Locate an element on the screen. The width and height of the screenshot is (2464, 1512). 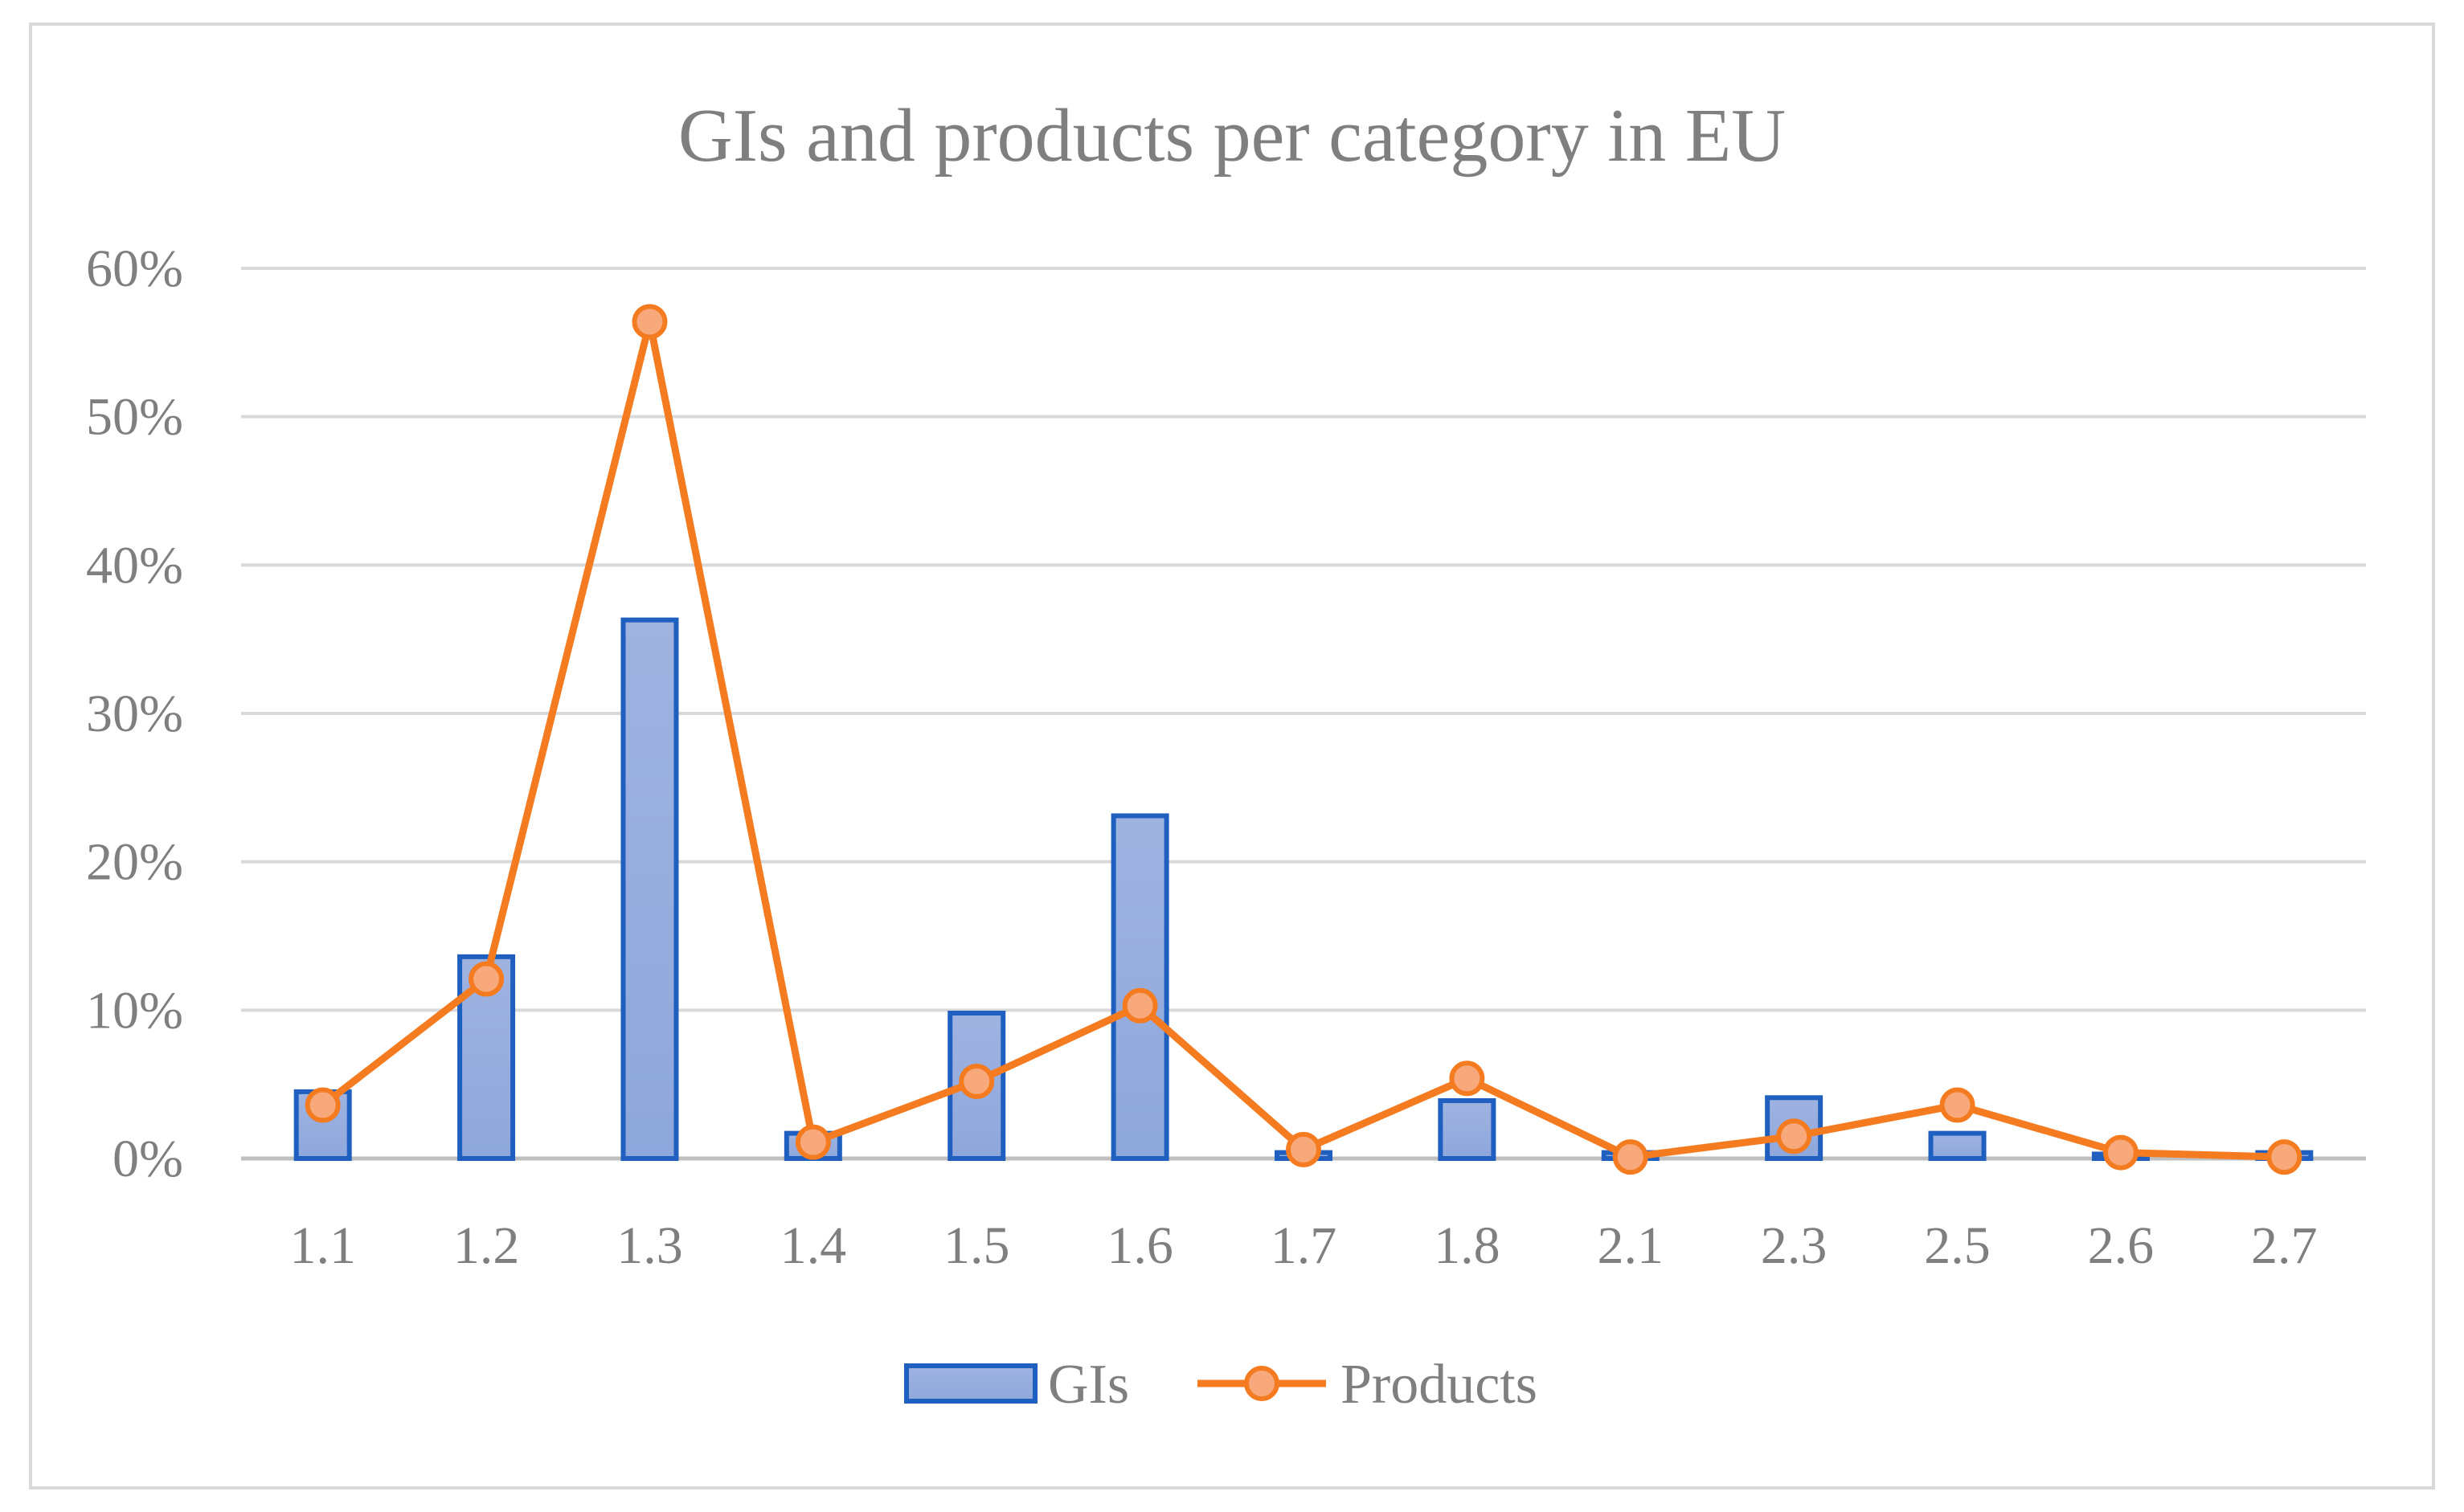
y-tick-label: 0% is located at coordinates (148, 1159).